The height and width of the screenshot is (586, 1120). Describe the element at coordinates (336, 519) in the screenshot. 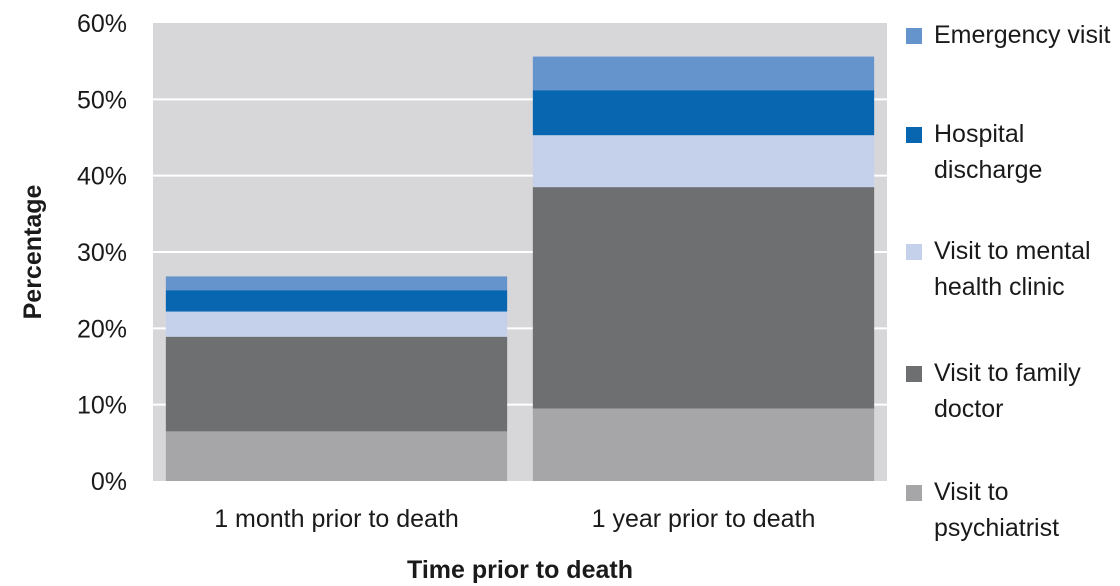

I see `x-tick-label: 1 month prior to death` at that location.